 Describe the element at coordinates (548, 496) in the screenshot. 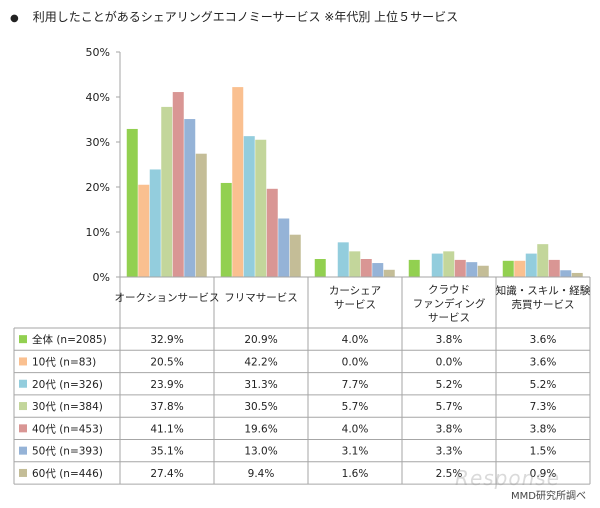

I see `source-credit: MMD研究所調べ` at that location.